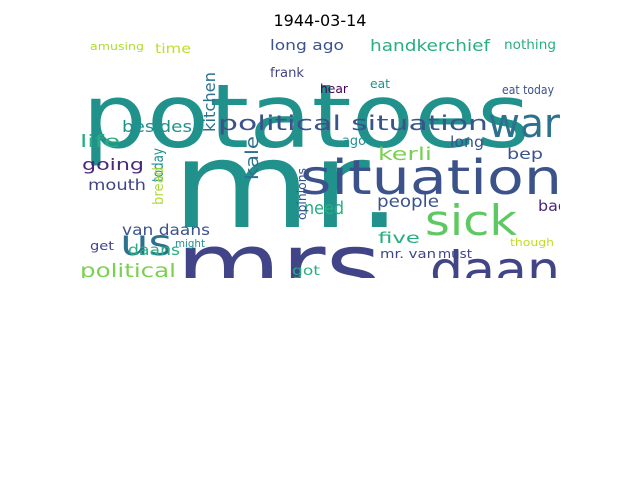 This screenshot has height=480, width=640. I want to click on cloud-word: bad, so click(549, 206).